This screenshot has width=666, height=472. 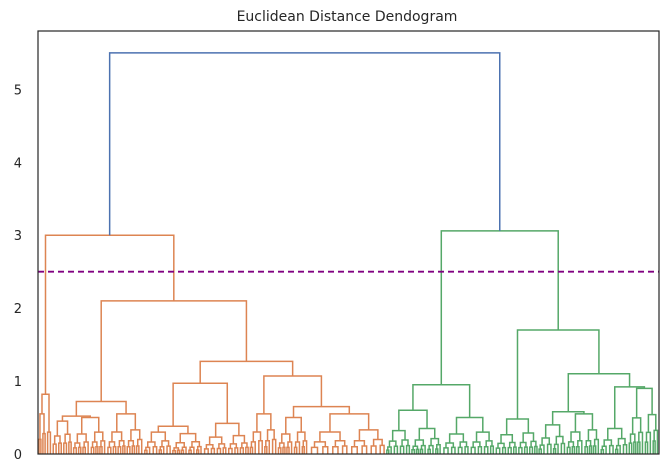 I want to click on y-tick-label: 2, so click(x=18, y=309).